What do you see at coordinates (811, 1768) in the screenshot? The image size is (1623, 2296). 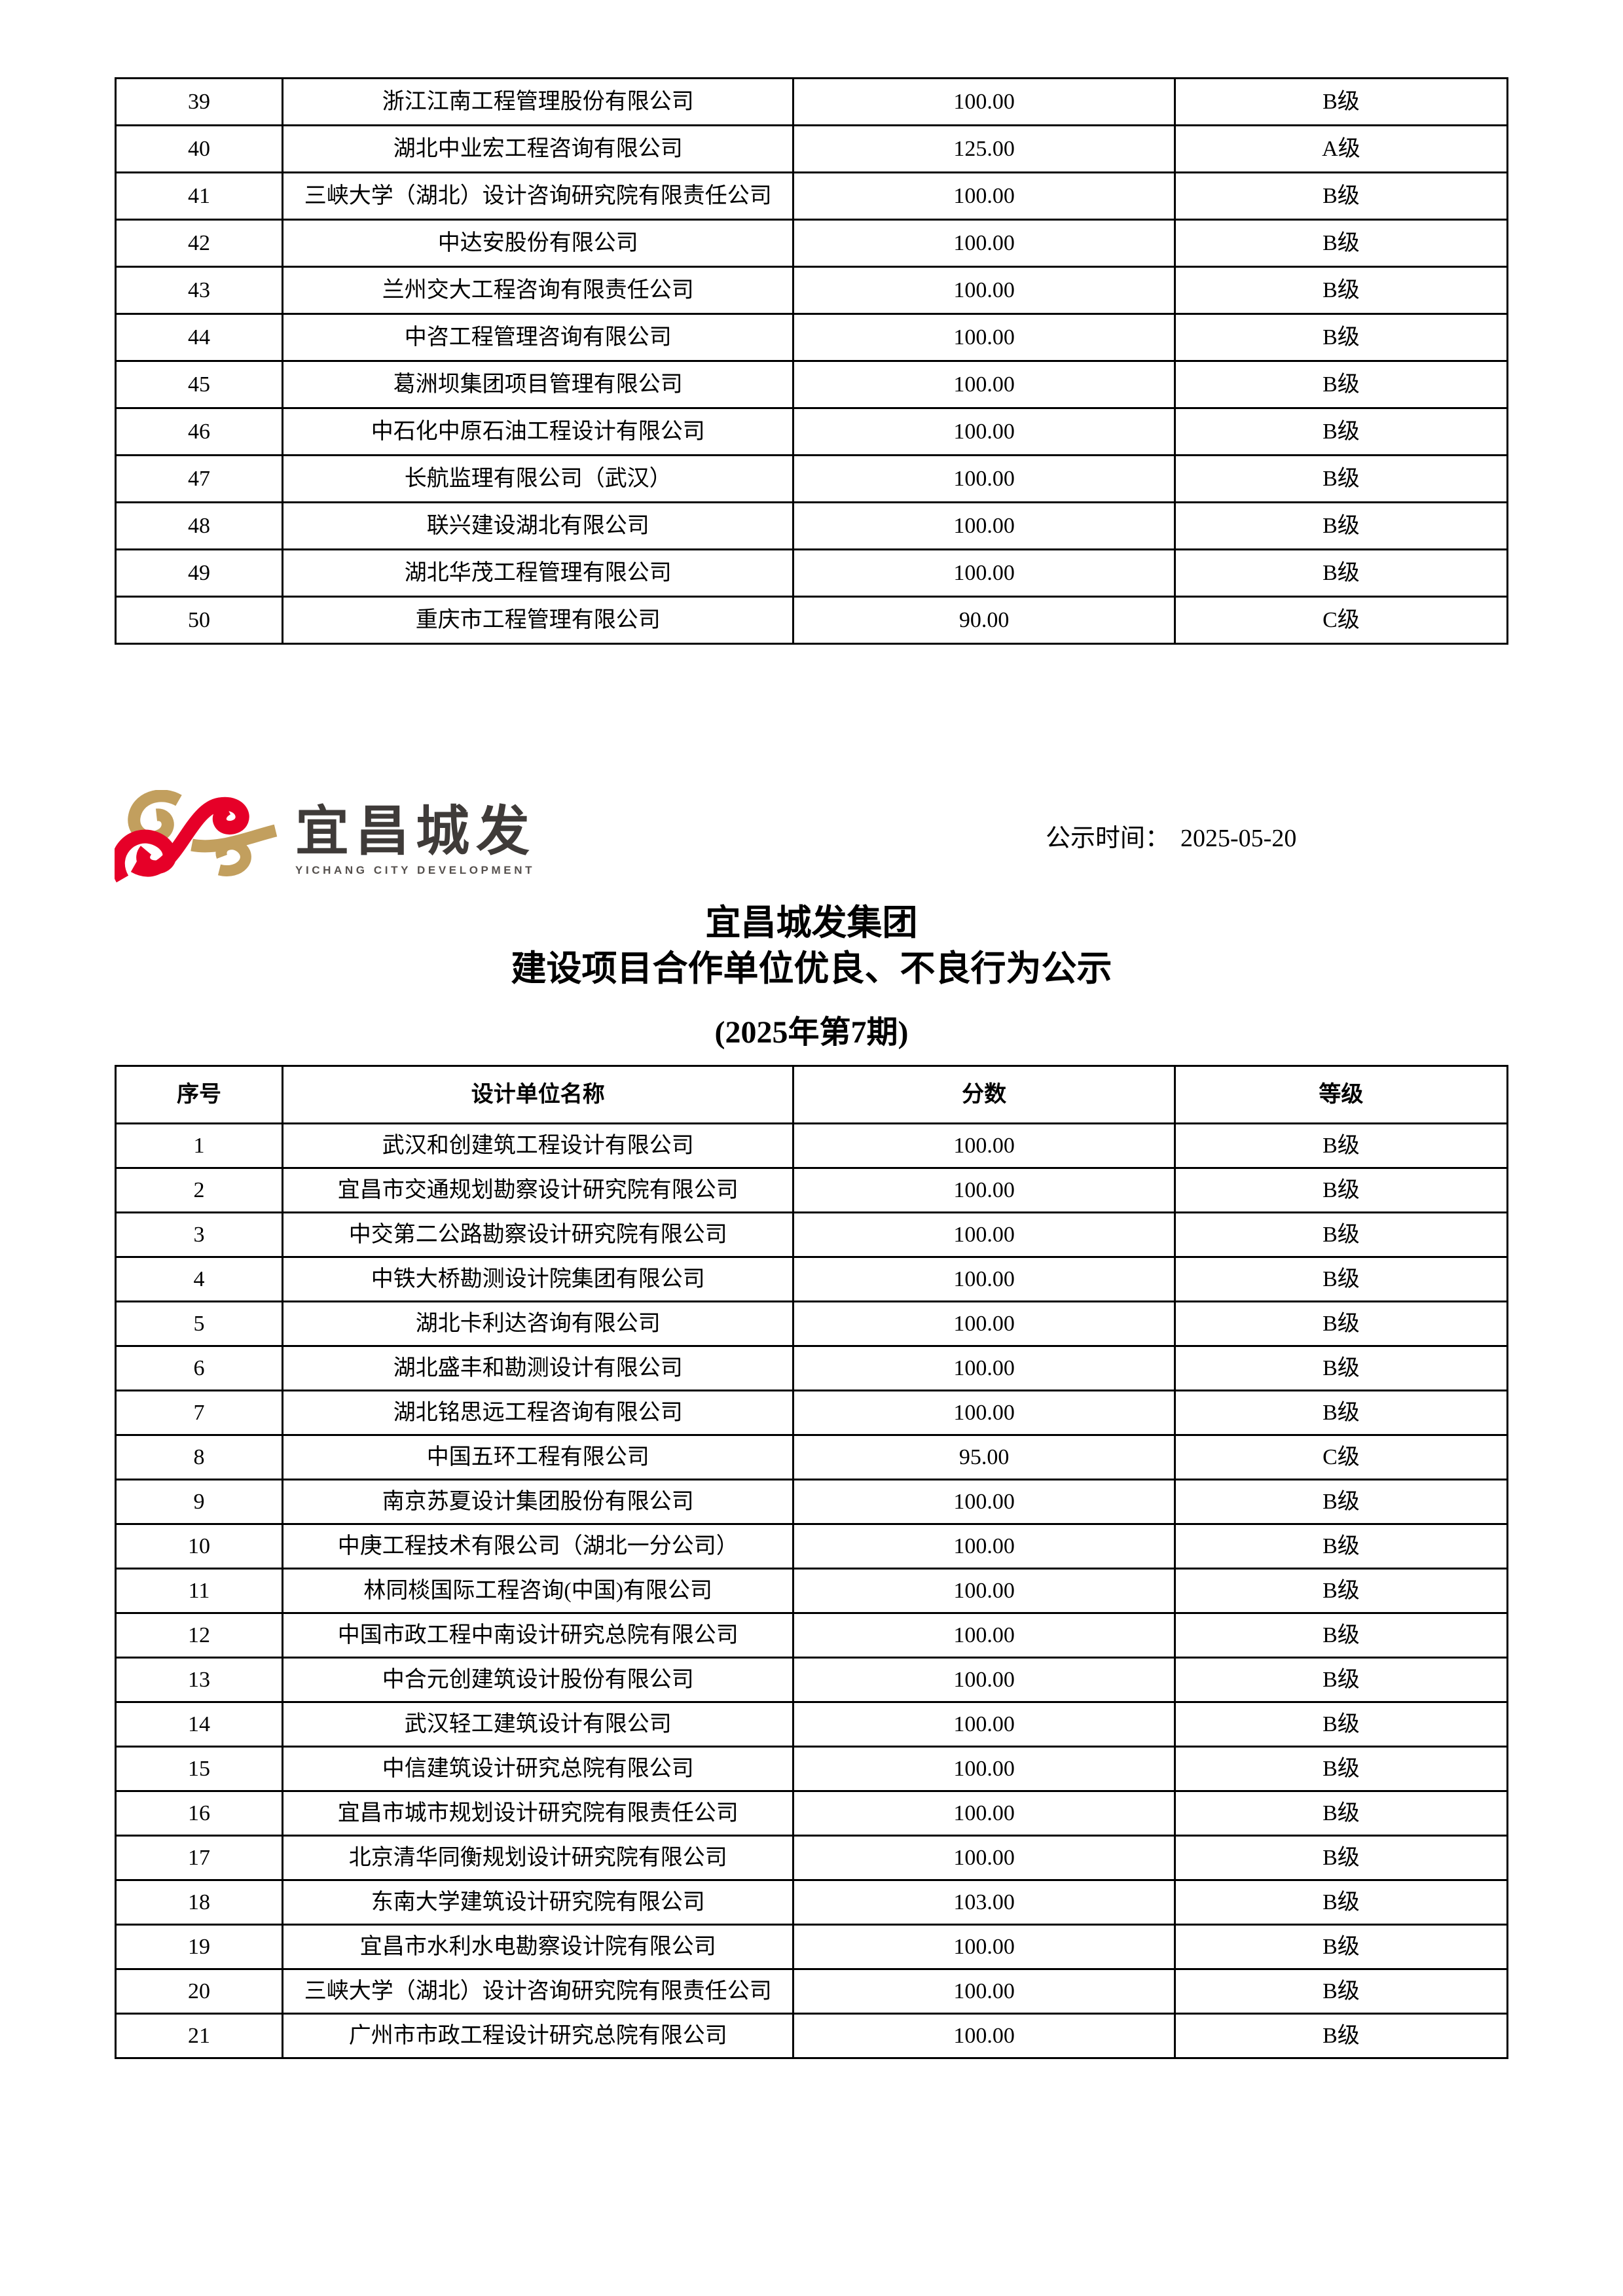 I see `table-row: 15 中信建筑设计研究总院有限公司 100.00 B级` at bounding box center [811, 1768].